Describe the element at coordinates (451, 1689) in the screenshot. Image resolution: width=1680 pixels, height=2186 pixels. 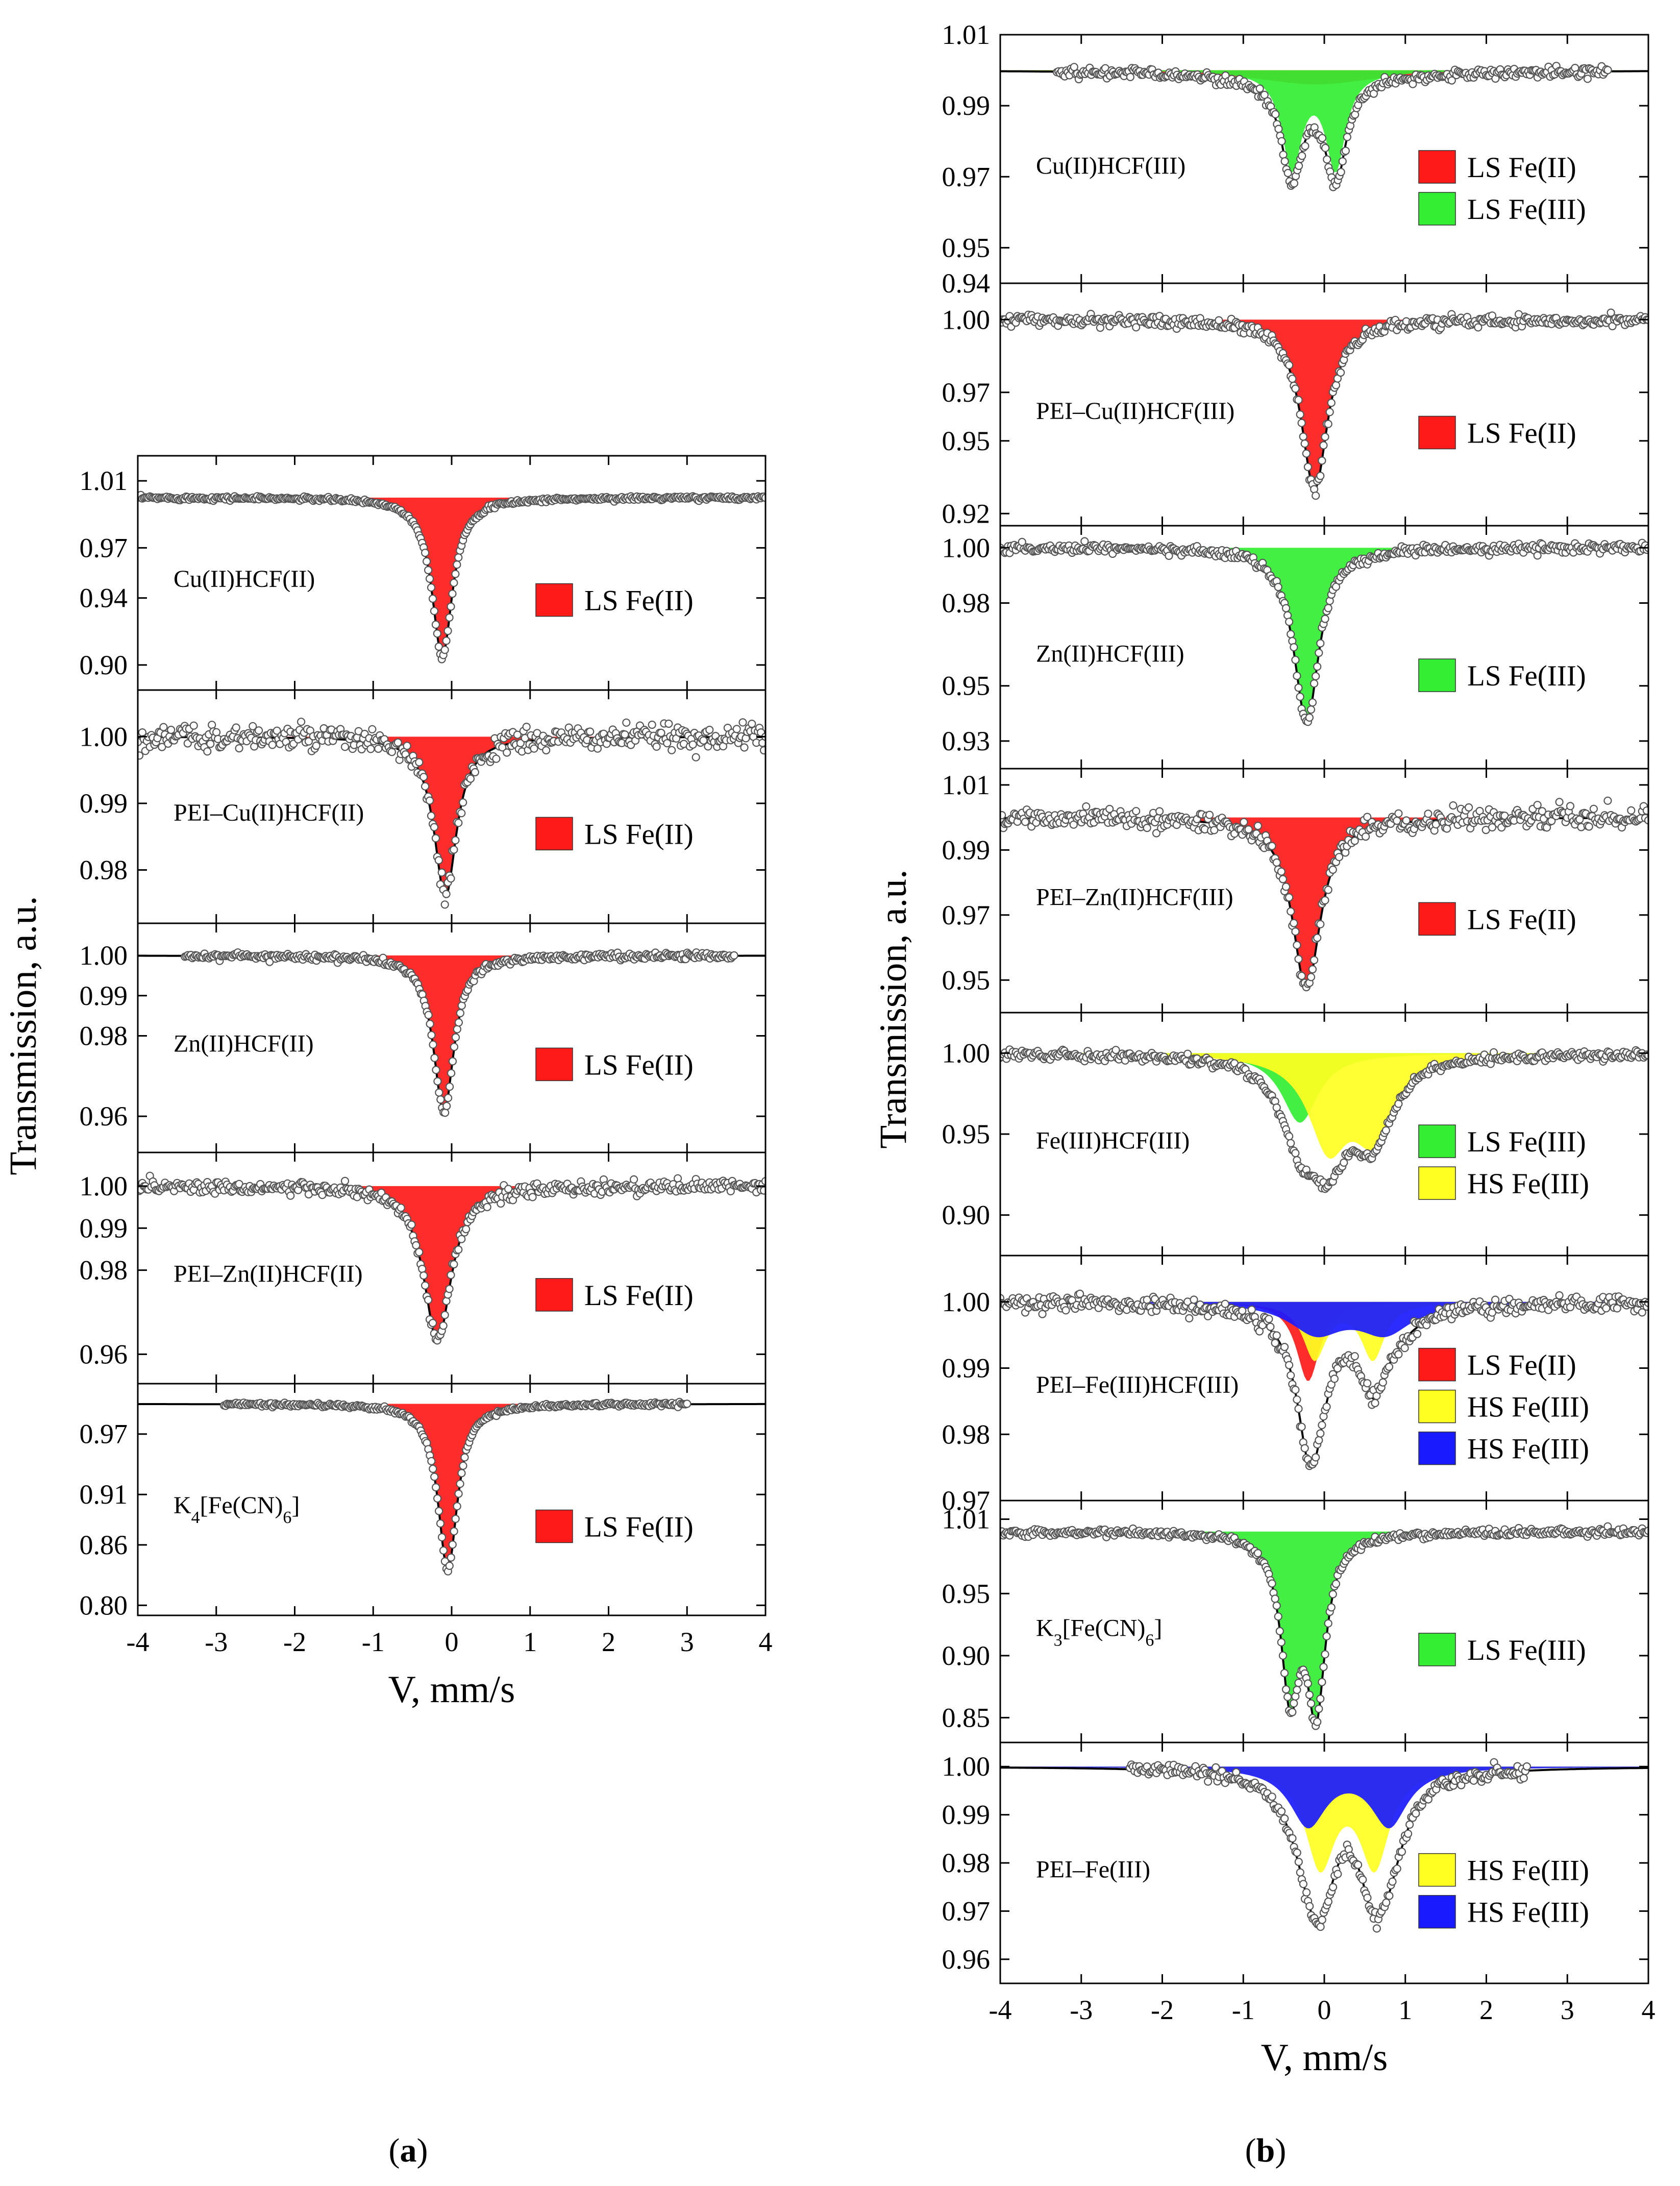
I see `x-axis-label: V, mm/s` at that location.